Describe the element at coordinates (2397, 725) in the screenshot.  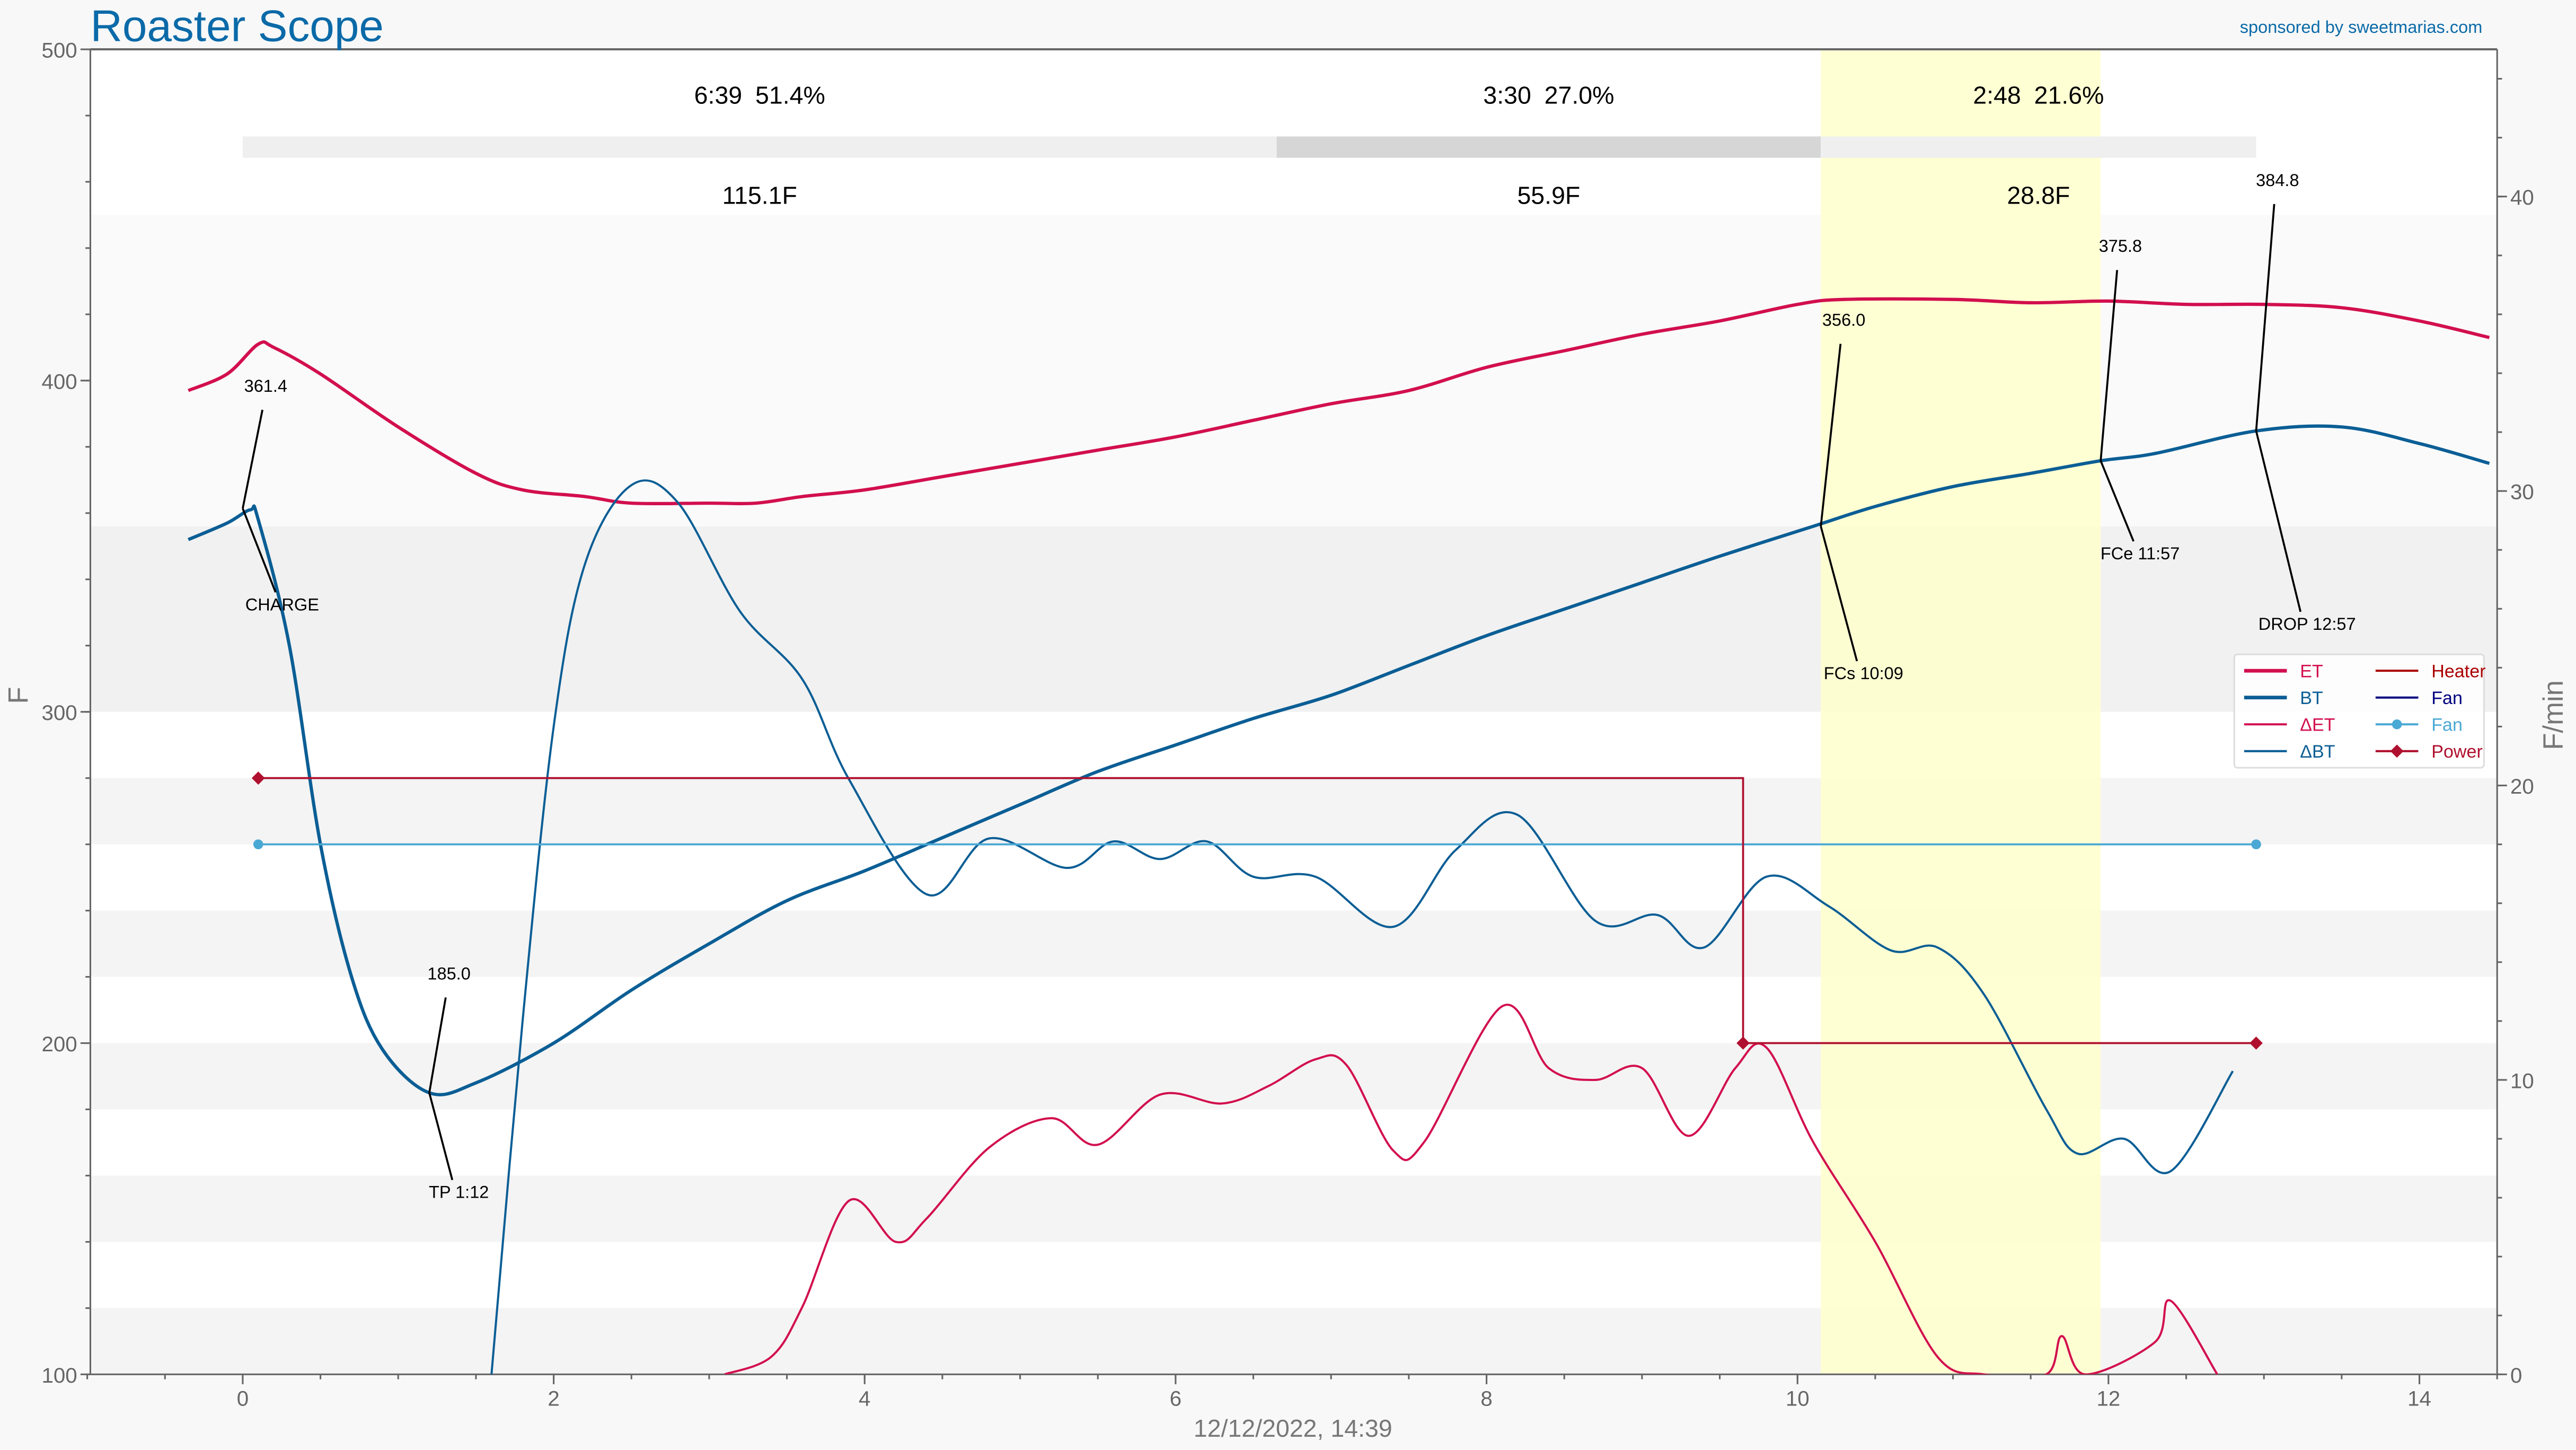
I see `legend-marker` at that location.